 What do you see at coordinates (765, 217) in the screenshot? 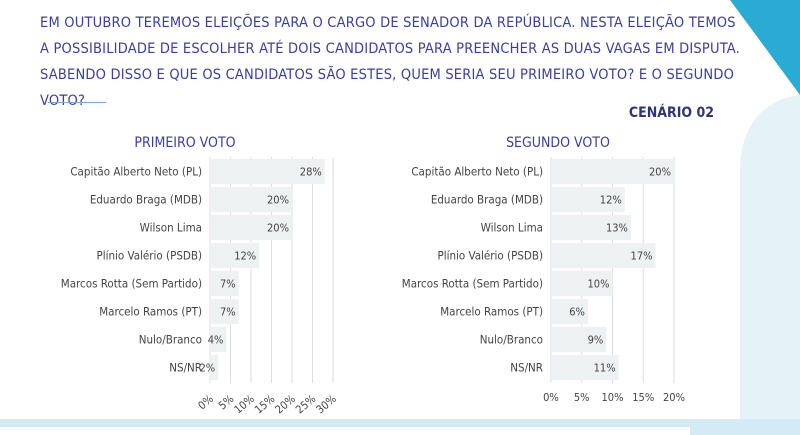
I see `decorative-shape` at bounding box center [765, 217].